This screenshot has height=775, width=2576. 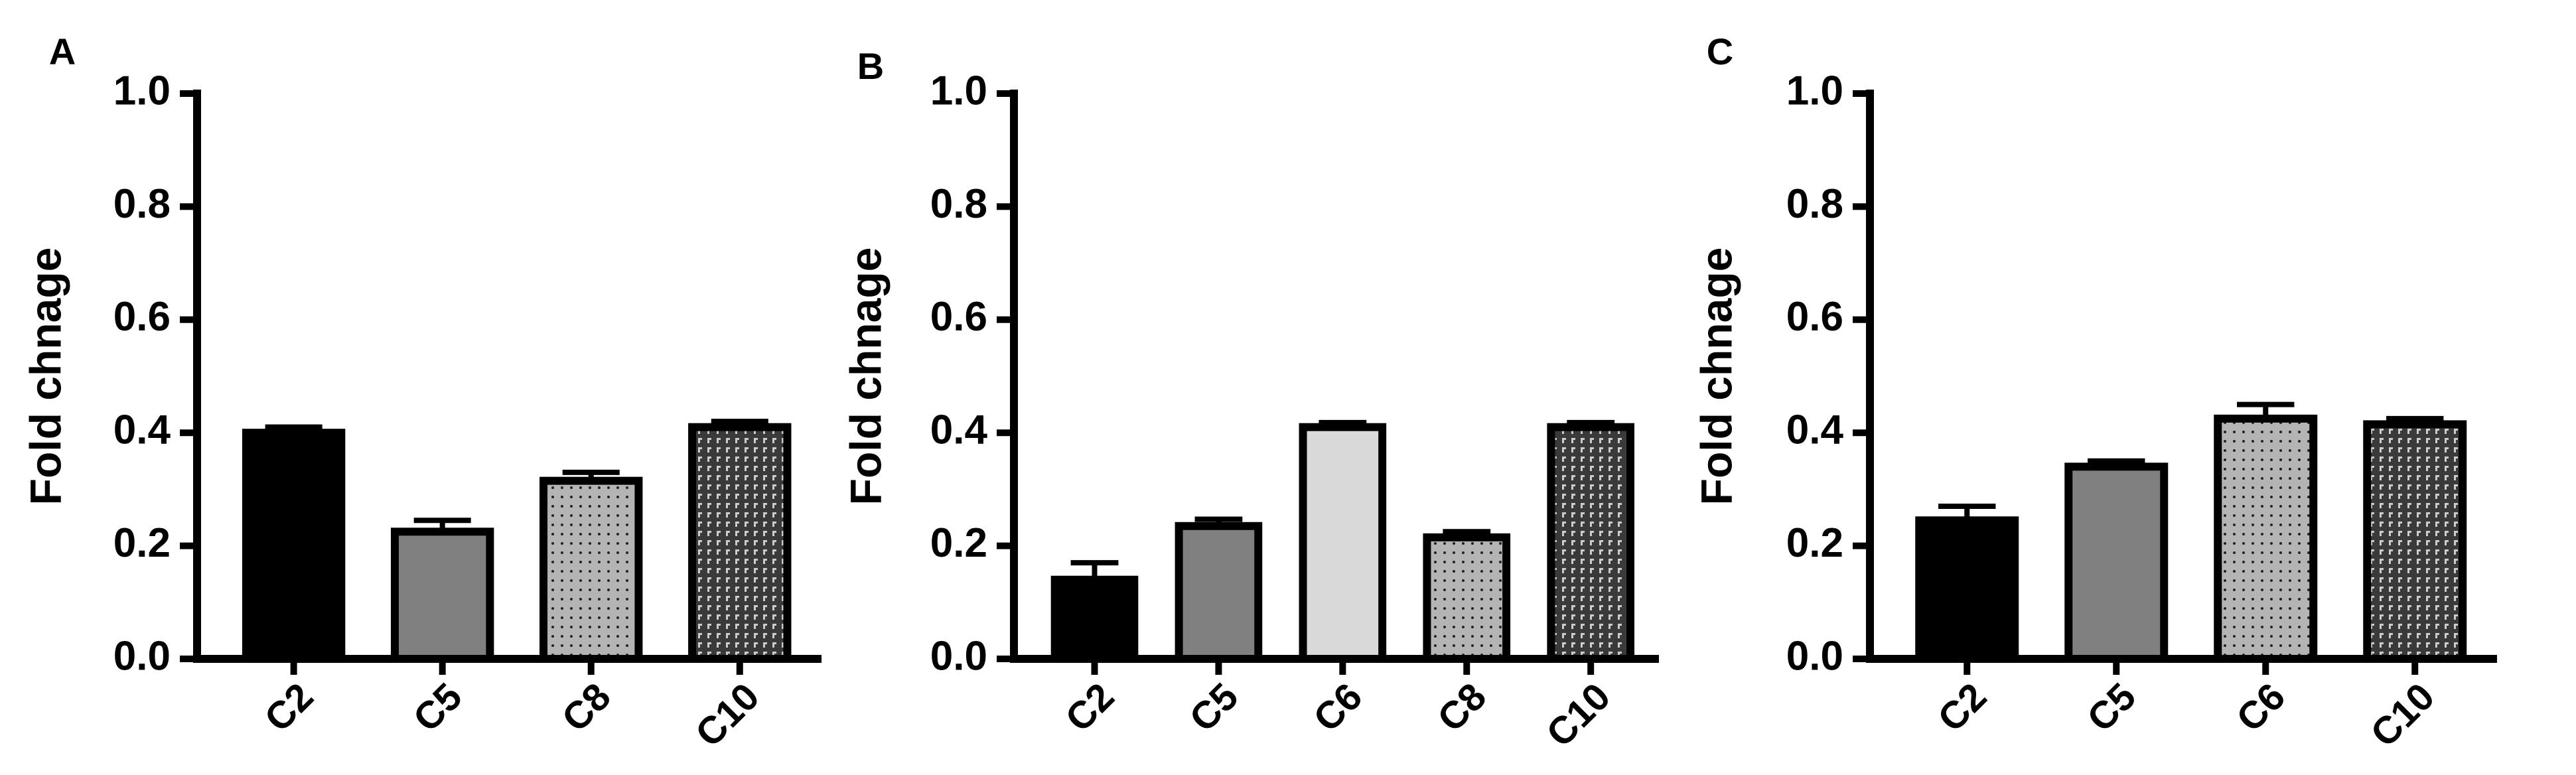 What do you see at coordinates (63, 51) in the screenshot?
I see `panel-label: A` at bounding box center [63, 51].